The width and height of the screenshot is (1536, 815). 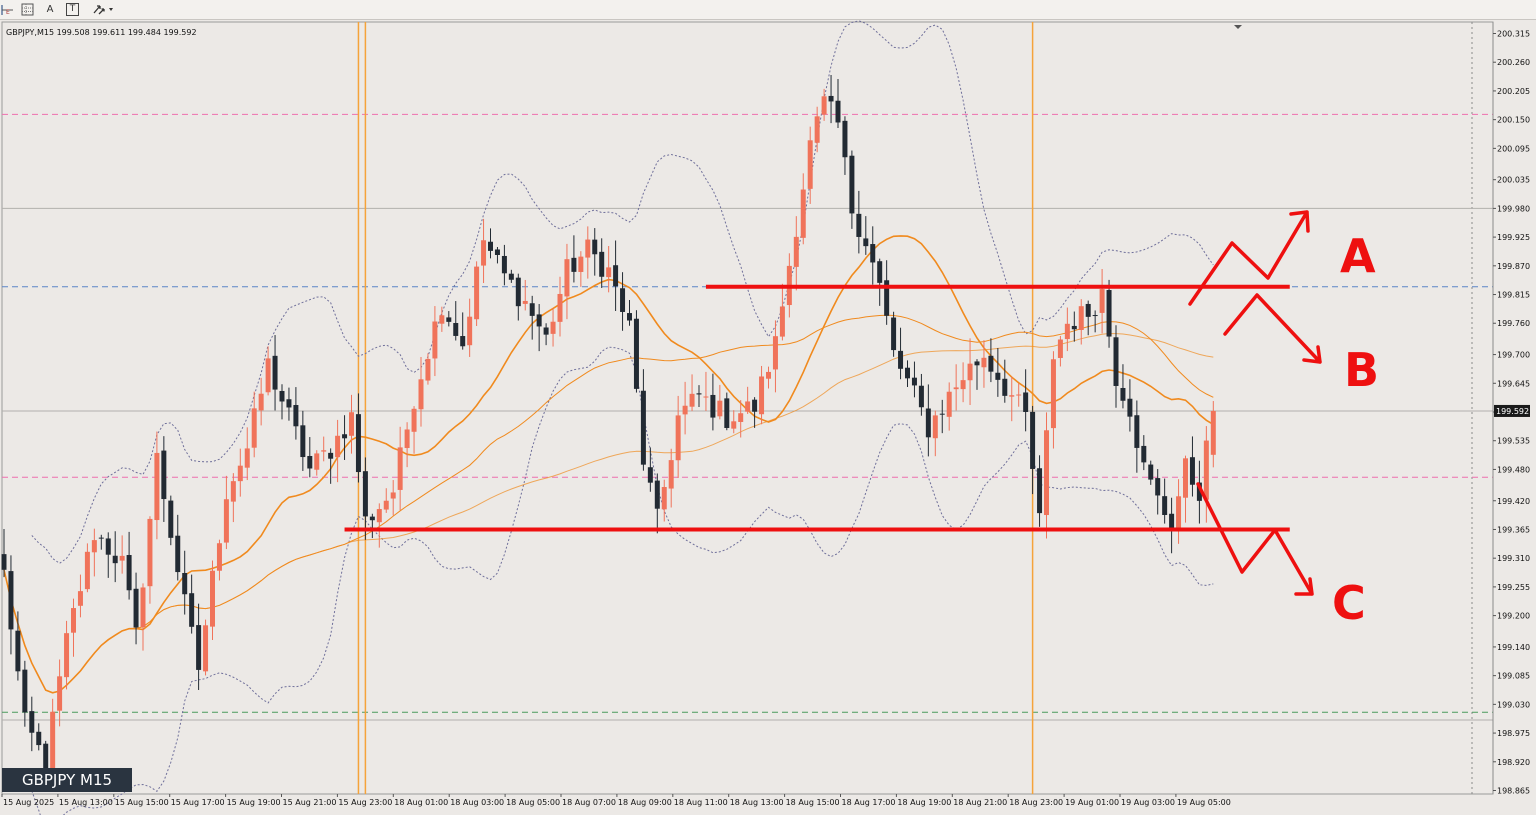 What do you see at coordinates (28, 9) in the screenshot?
I see `grid-toggle-icon` at bounding box center [28, 9].